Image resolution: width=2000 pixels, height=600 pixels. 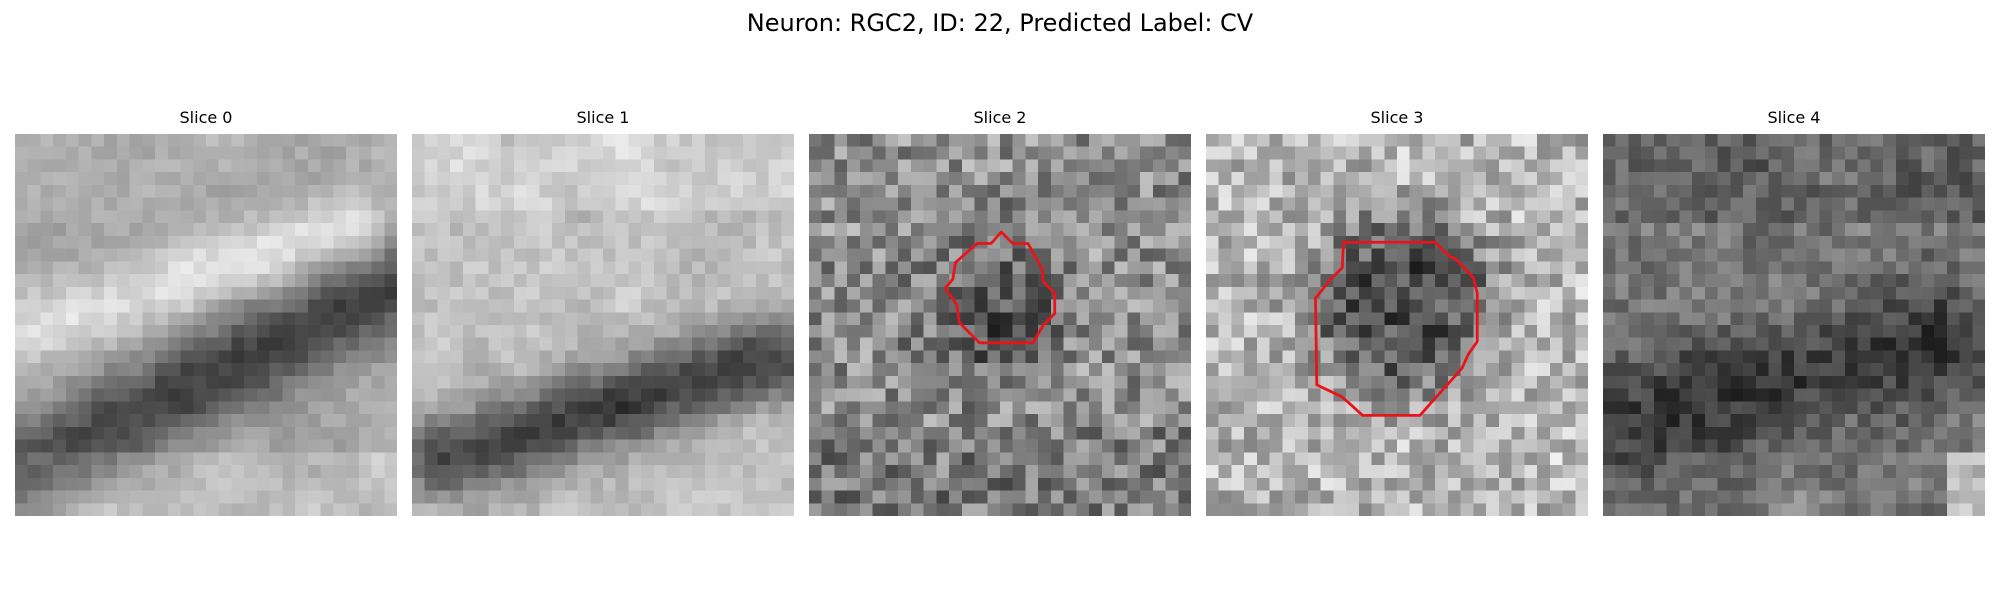 I want to click on slice-panel-4: Slice 4, so click(x=1794, y=312).